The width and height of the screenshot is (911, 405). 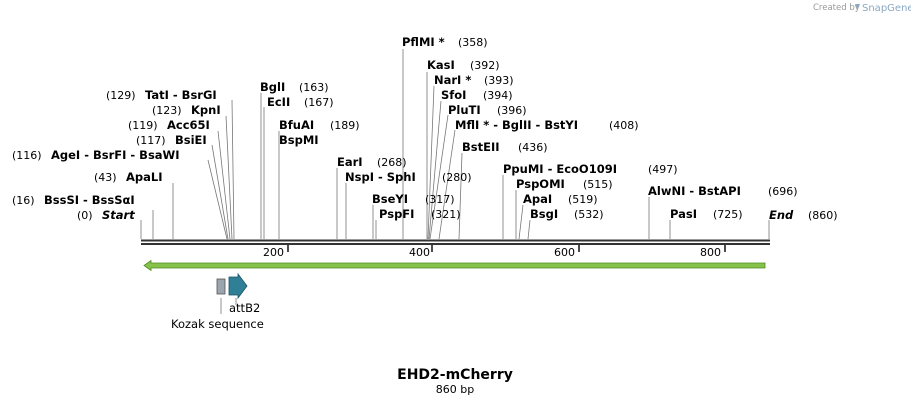 I want to click on site-pos-kasi: (392), so click(x=485, y=65).